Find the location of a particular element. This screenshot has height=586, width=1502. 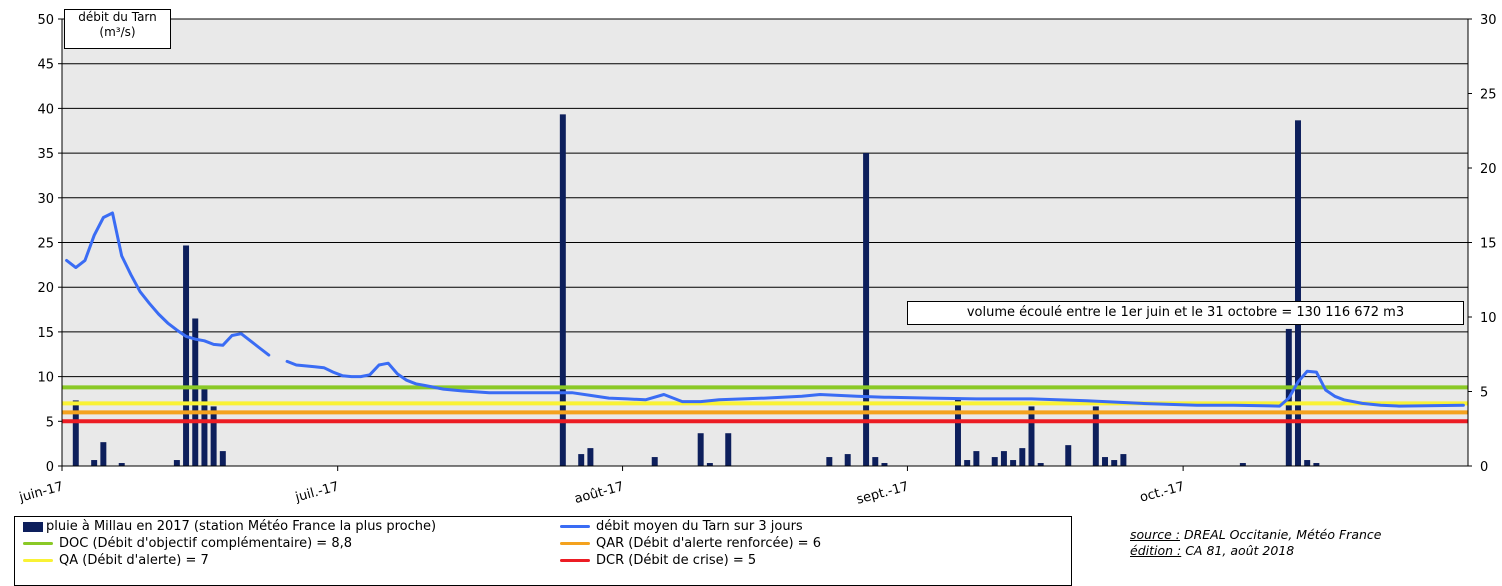

legend-swatch-dcr is located at coordinates (575, 560).